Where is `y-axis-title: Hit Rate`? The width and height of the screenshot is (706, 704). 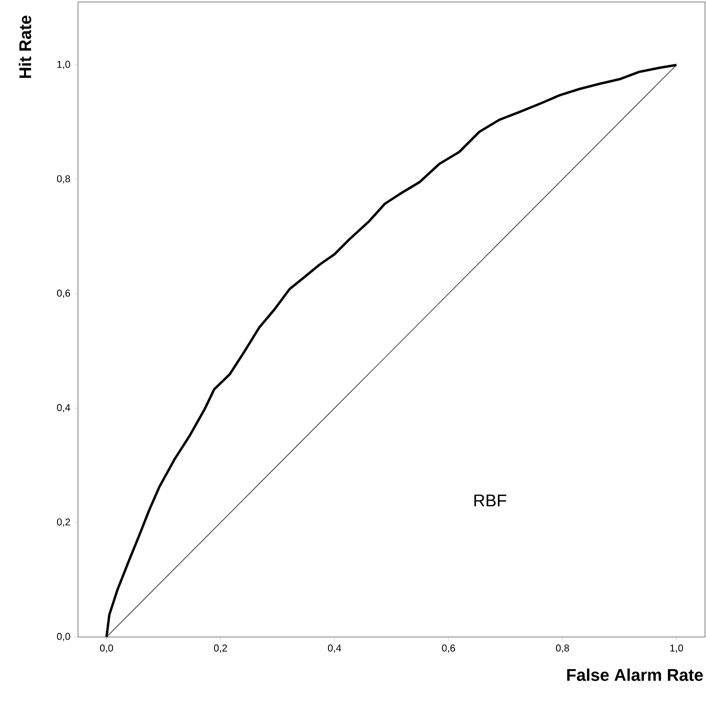 y-axis-title: Hit Rate is located at coordinates (25, 47).